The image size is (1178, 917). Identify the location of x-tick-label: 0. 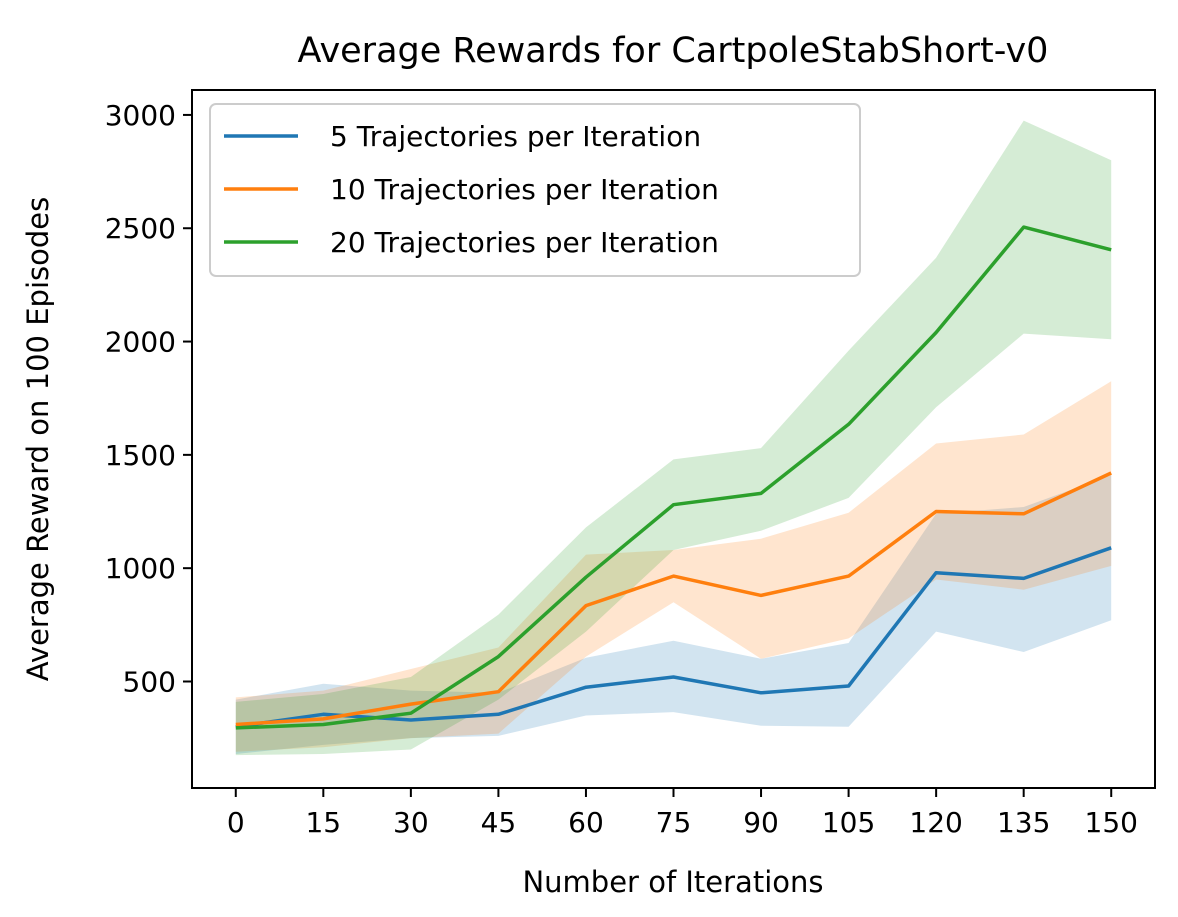
(236, 822).